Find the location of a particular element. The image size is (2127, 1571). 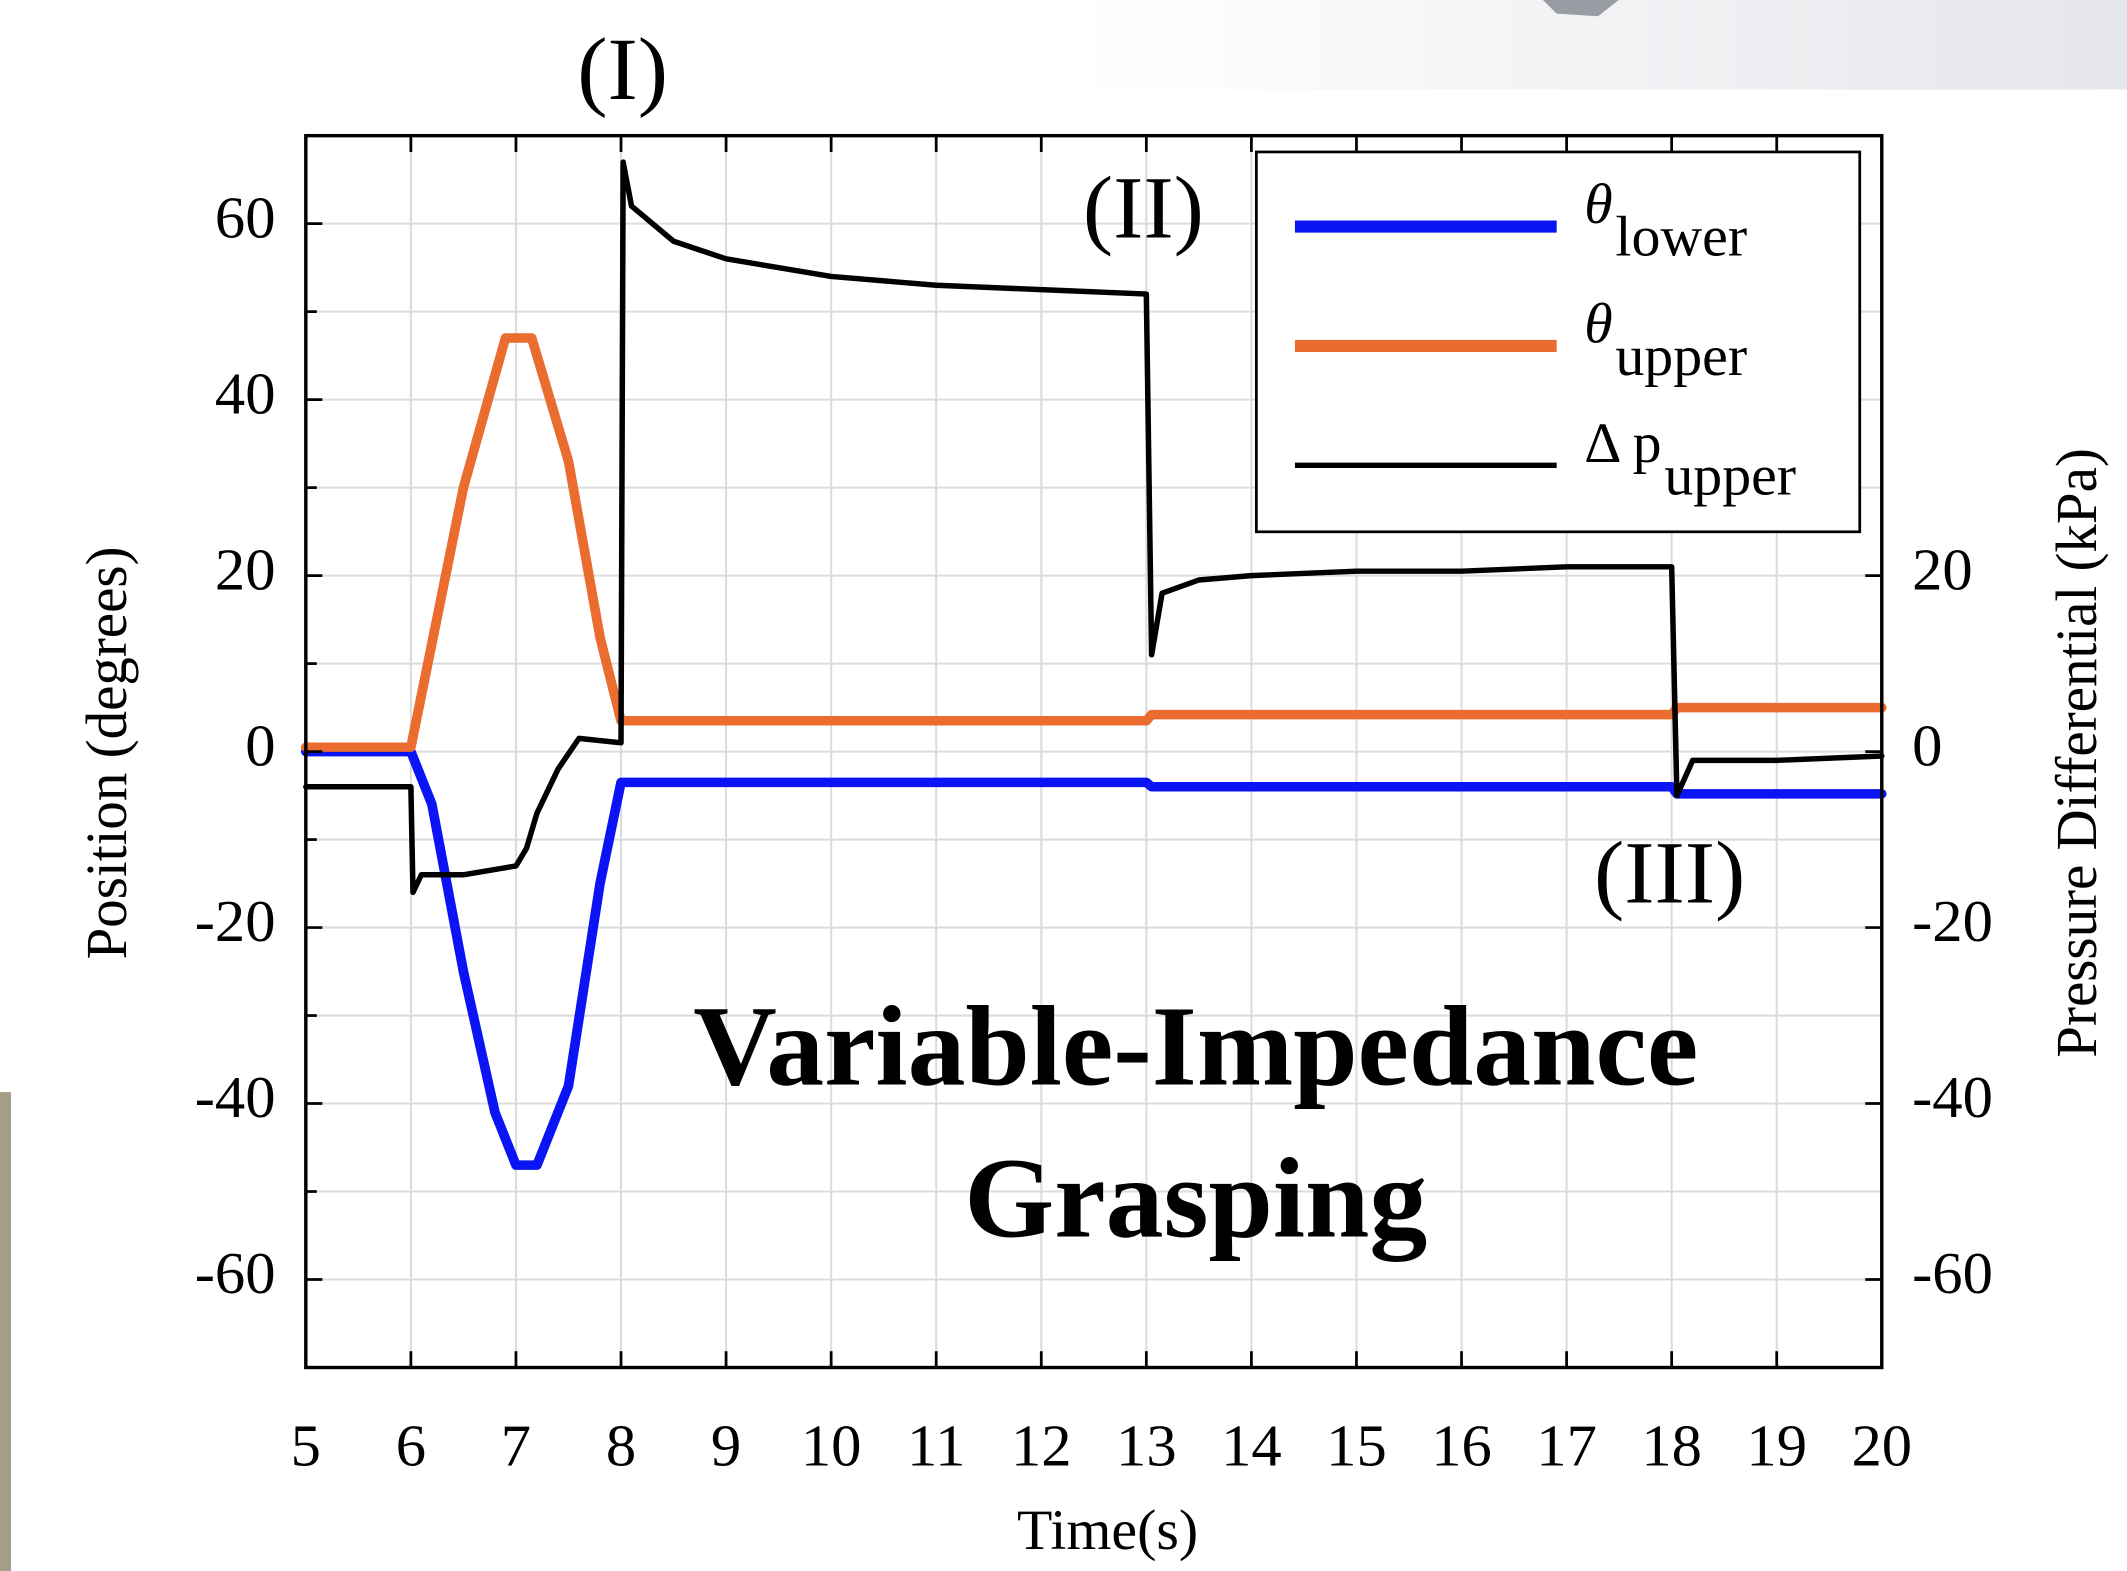

y2-tick-label: -20 is located at coordinates (1952, 922).